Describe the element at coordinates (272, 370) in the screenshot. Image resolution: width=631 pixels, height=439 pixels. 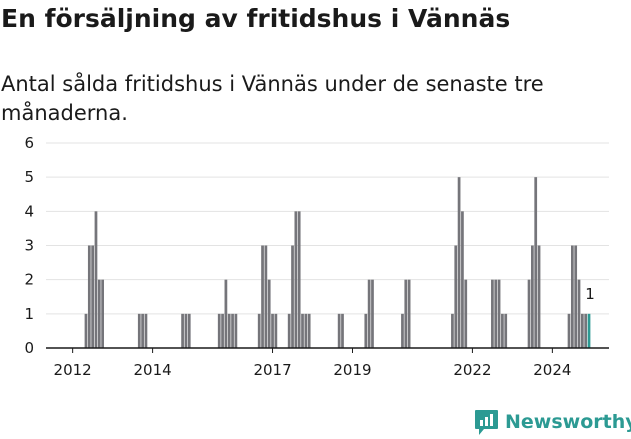
I see `x-tick-label: 2017` at that location.